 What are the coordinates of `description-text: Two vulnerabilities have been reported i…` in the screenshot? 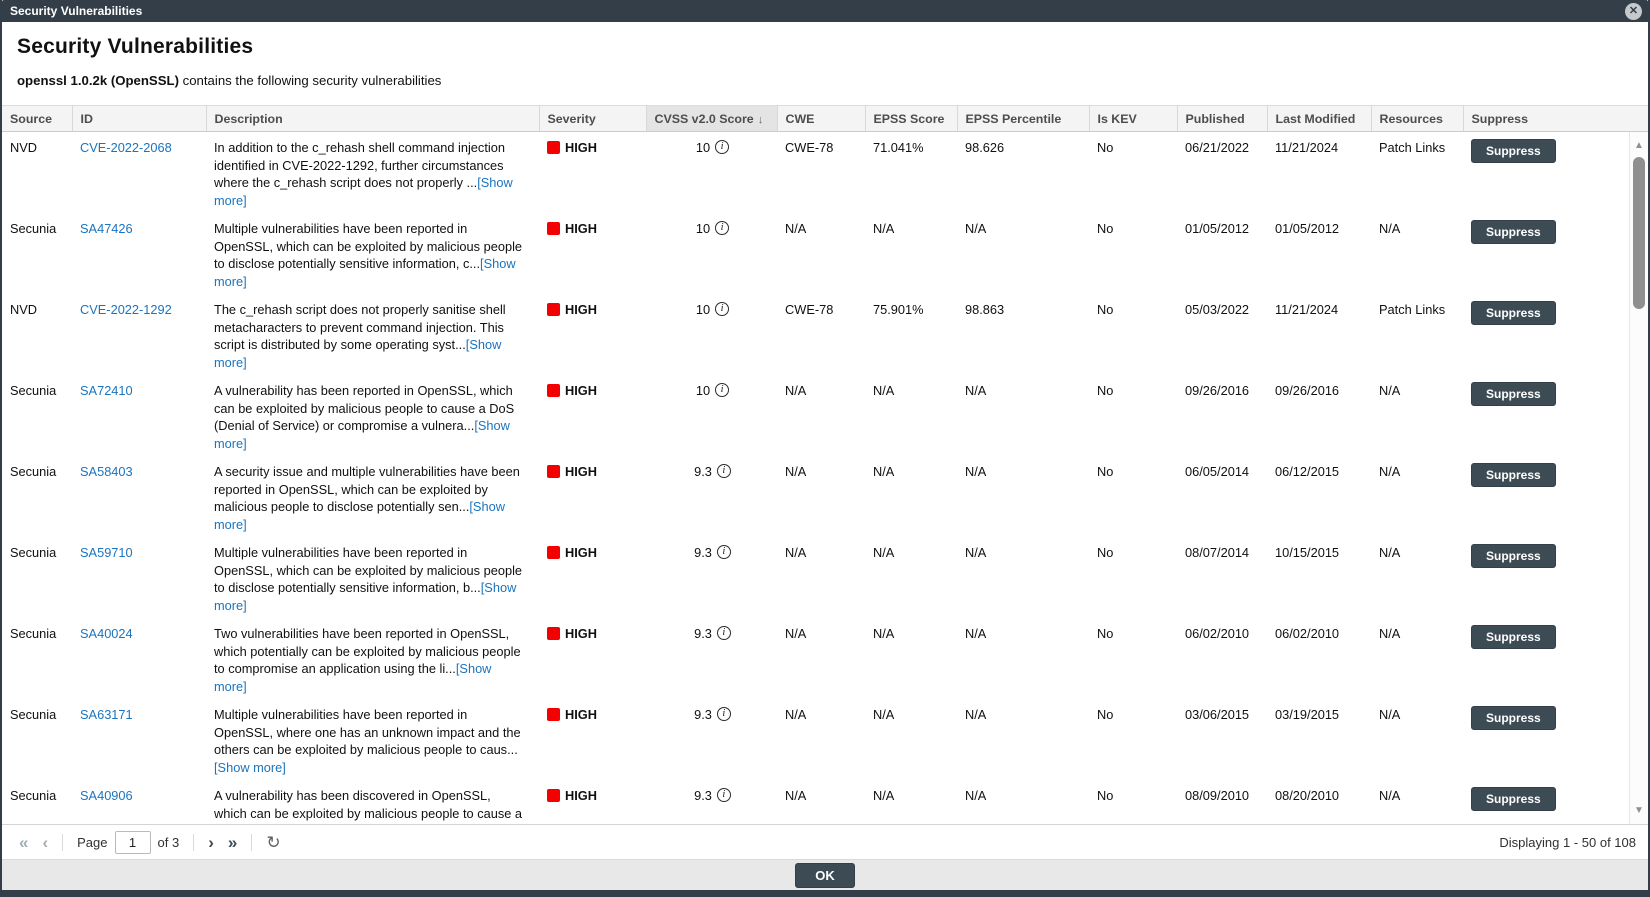 It's located at (367, 651).